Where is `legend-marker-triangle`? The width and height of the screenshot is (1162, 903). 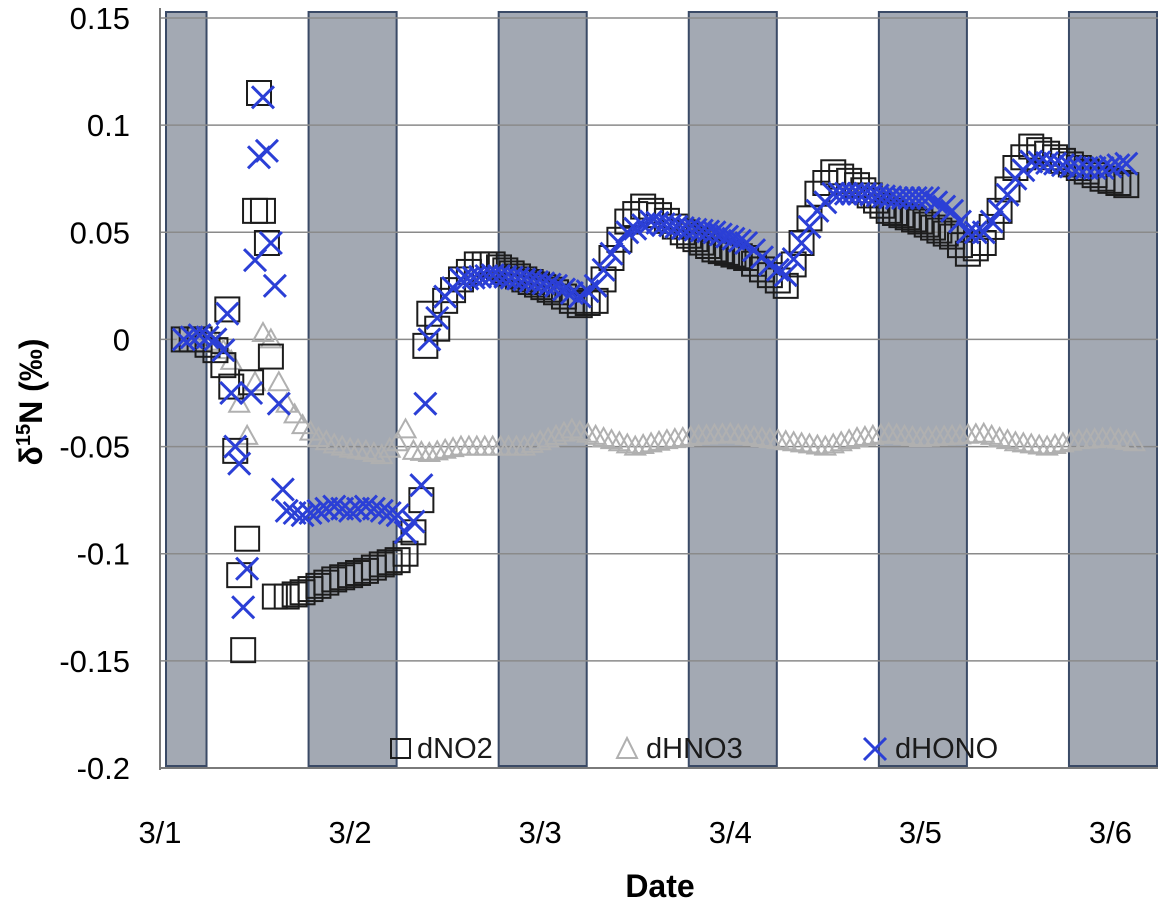 legend-marker-triangle is located at coordinates (627, 747).